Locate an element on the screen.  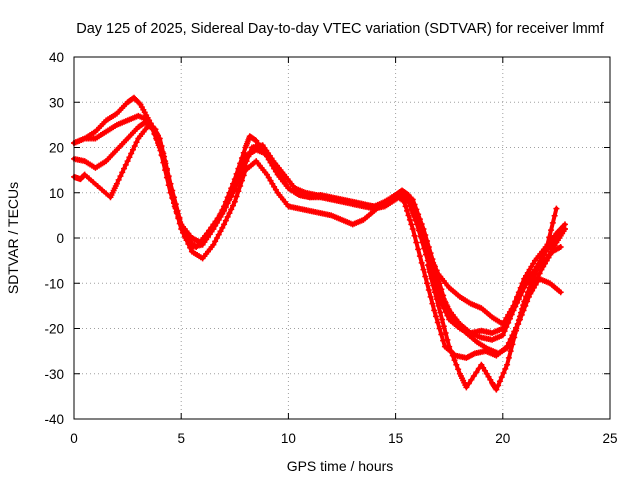
y-axis-label: SDTVAR / TECUs is located at coordinates (13, 238).